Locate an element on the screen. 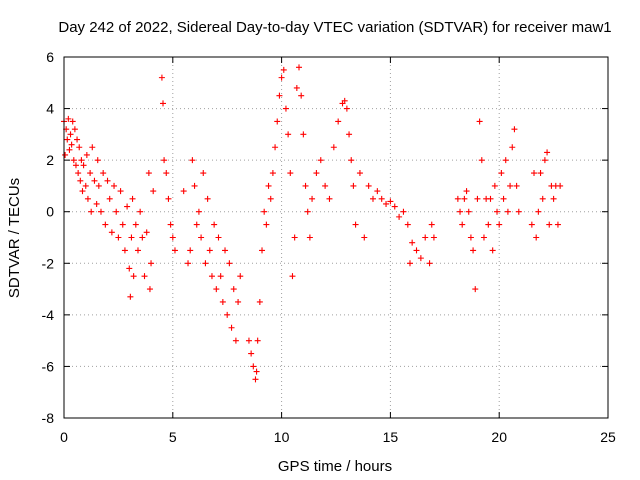  x-tick-label: 10 is located at coordinates (282, 437).